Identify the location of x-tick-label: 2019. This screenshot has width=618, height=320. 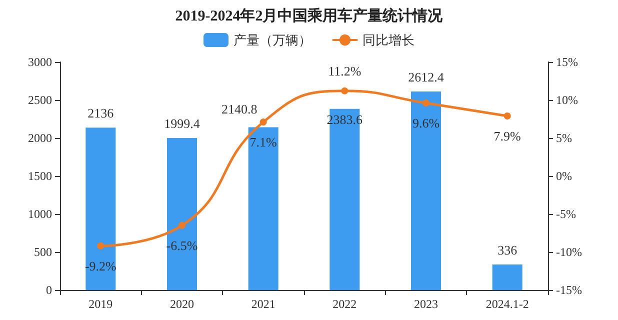
(100, 304).